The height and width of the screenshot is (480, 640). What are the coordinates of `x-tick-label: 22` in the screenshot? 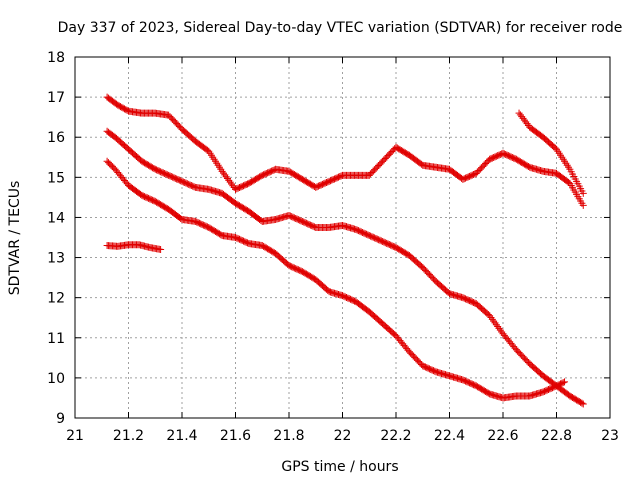 It's located at (343, 436).